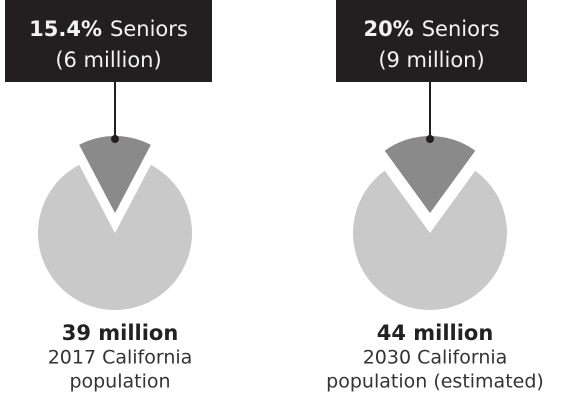  Describe the element at coordinates (435, 382) in the screenshot. I see `chart-subtitle: population (estimated)` at that location.